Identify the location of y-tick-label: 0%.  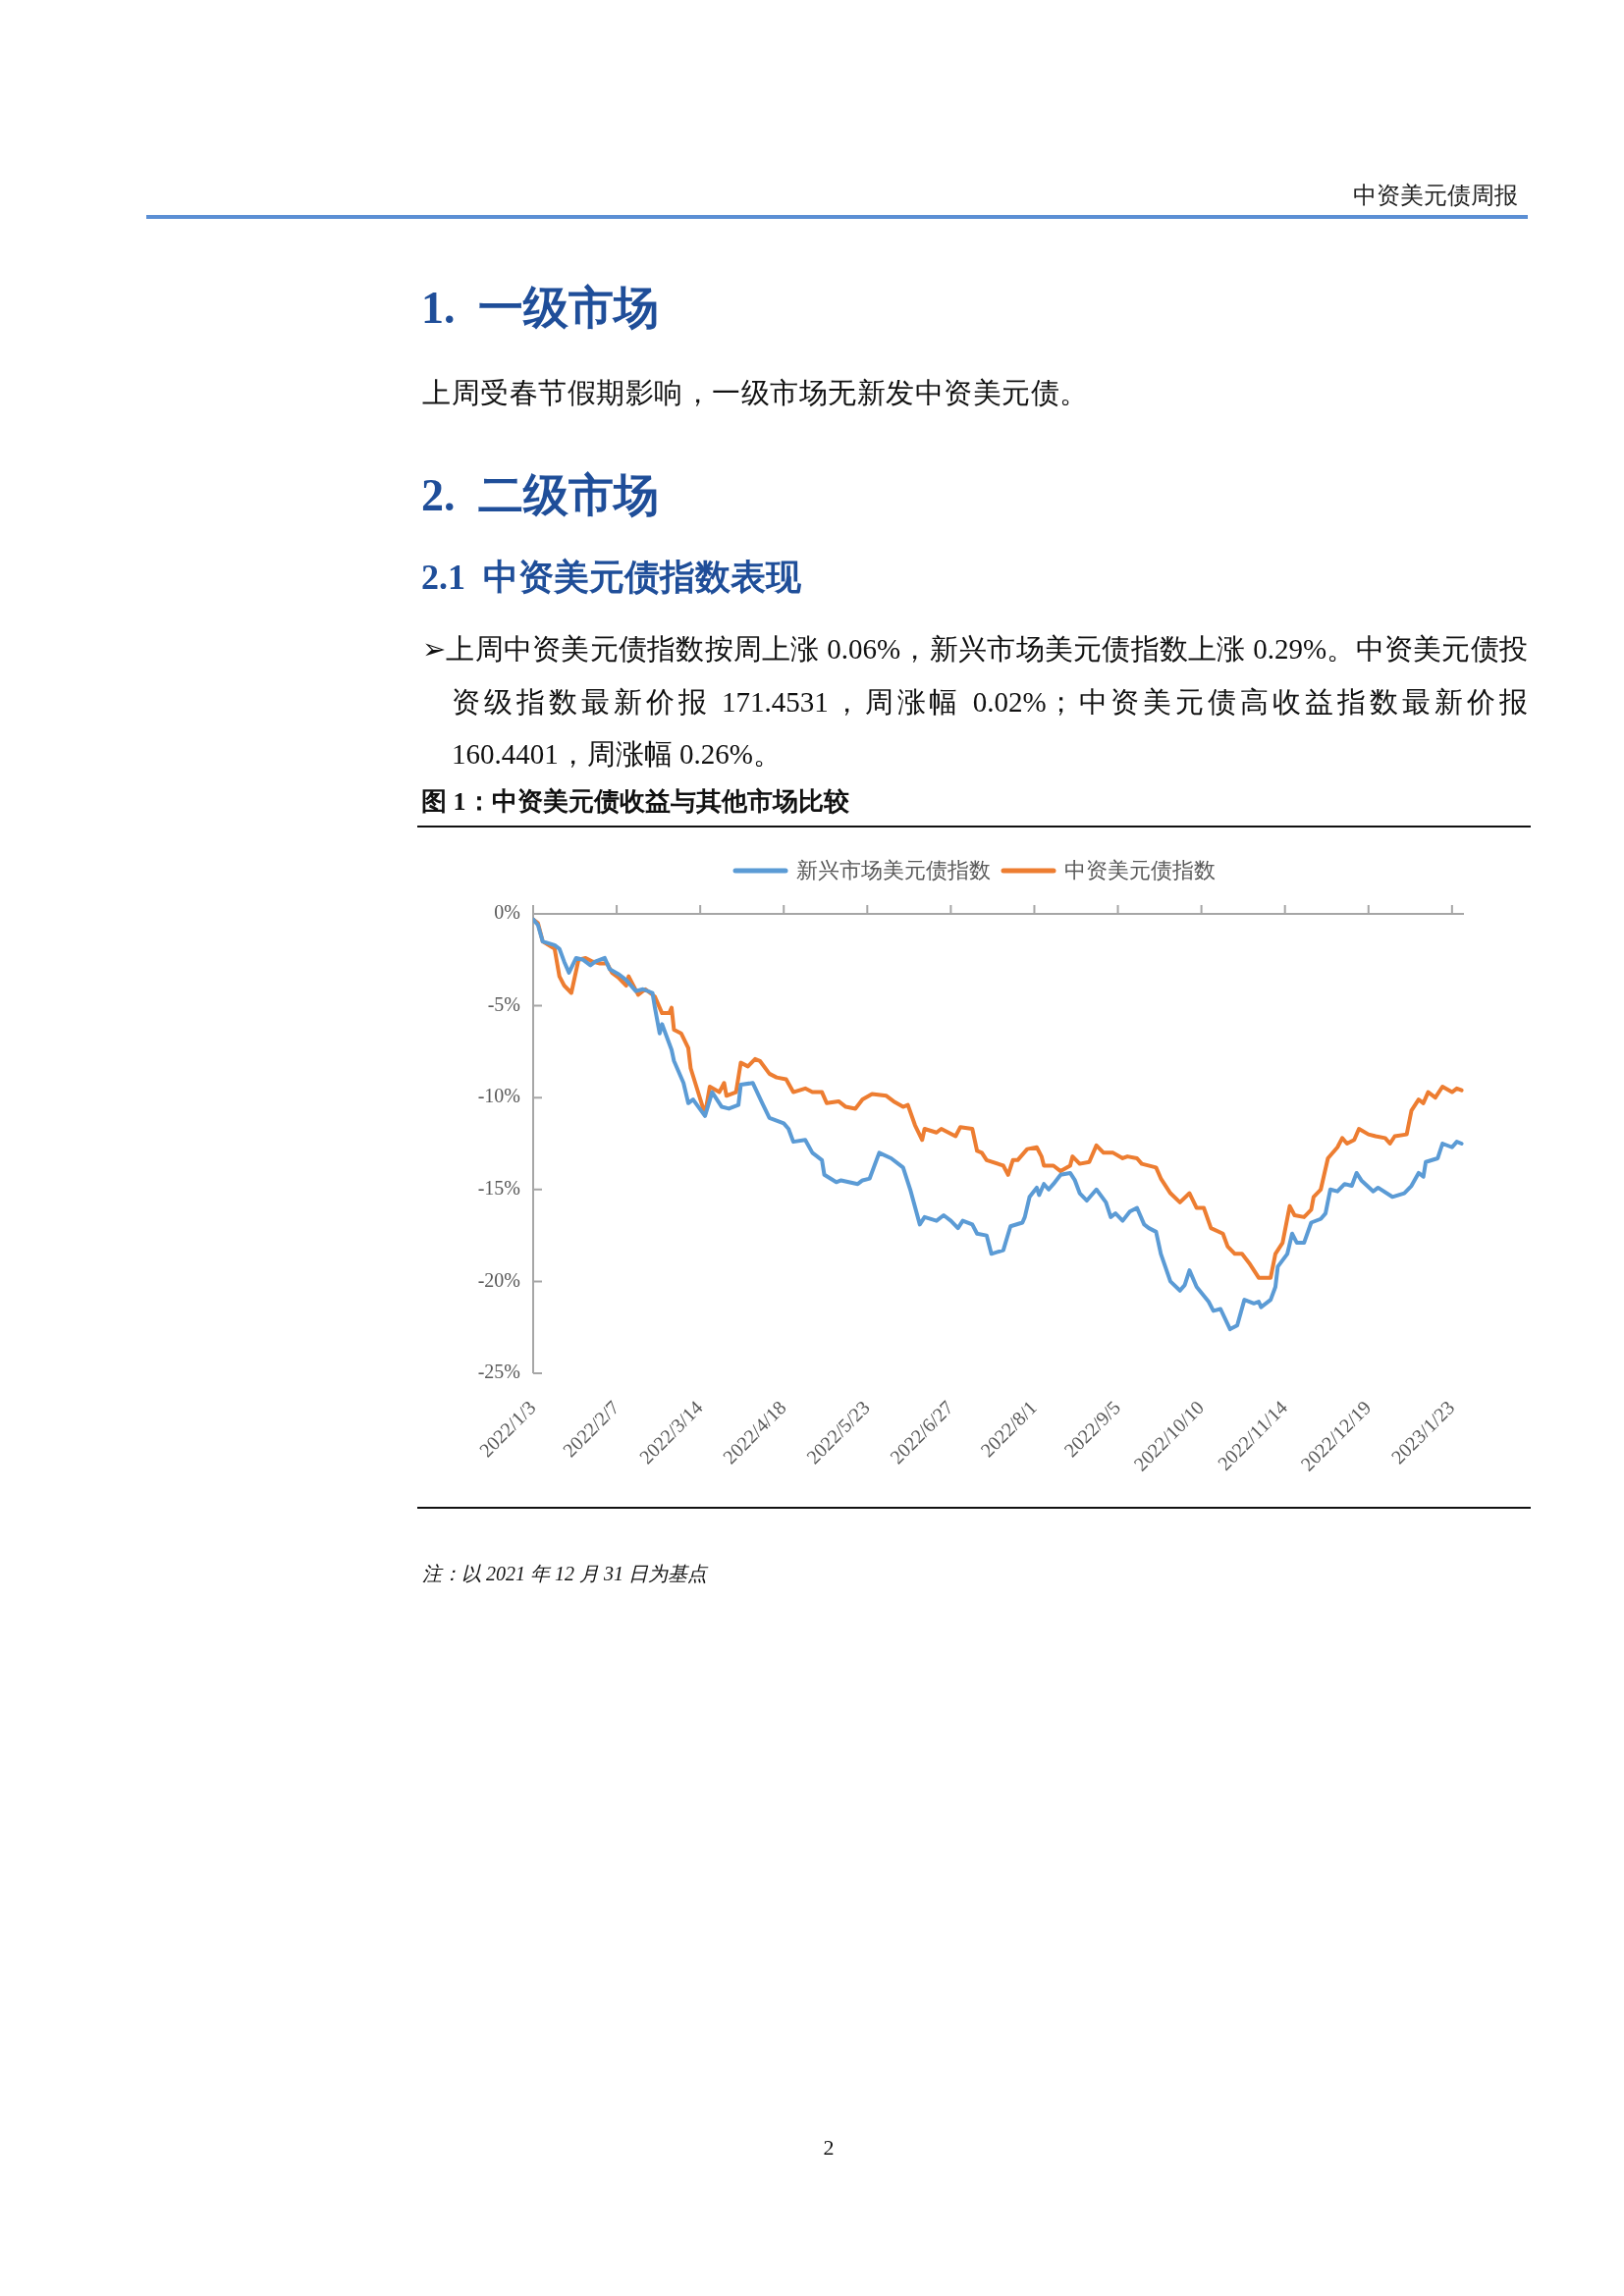
(507, 912).